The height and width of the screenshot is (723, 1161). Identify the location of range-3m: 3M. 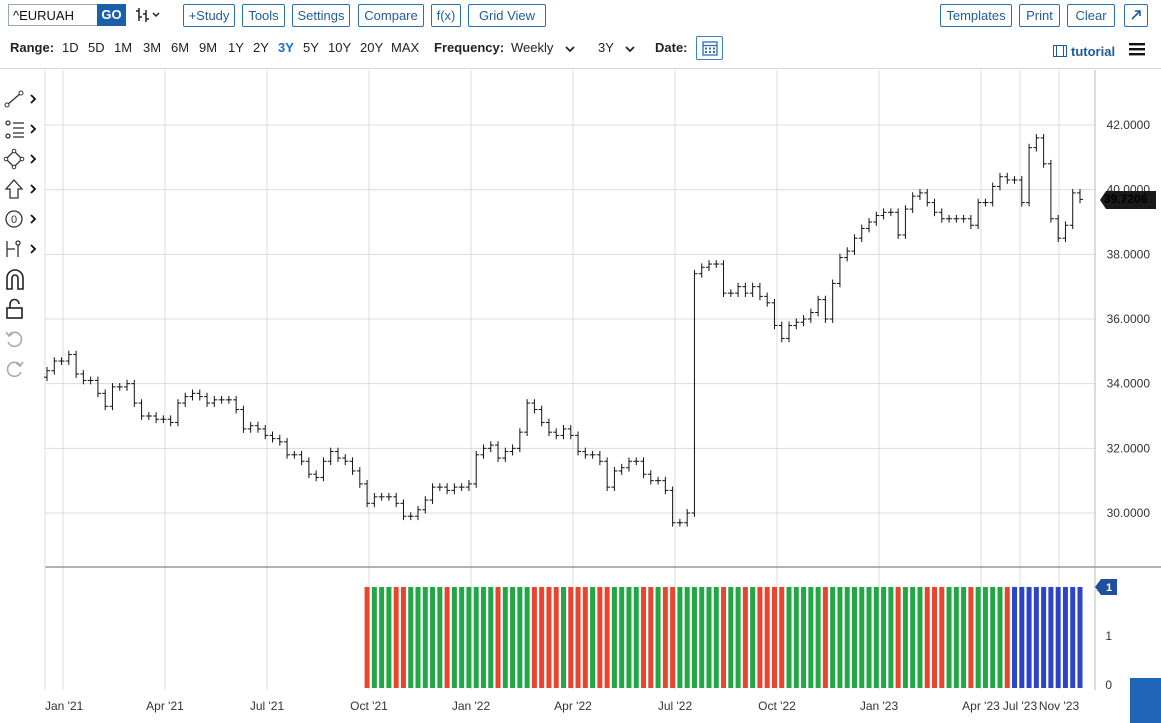
(152, 47).